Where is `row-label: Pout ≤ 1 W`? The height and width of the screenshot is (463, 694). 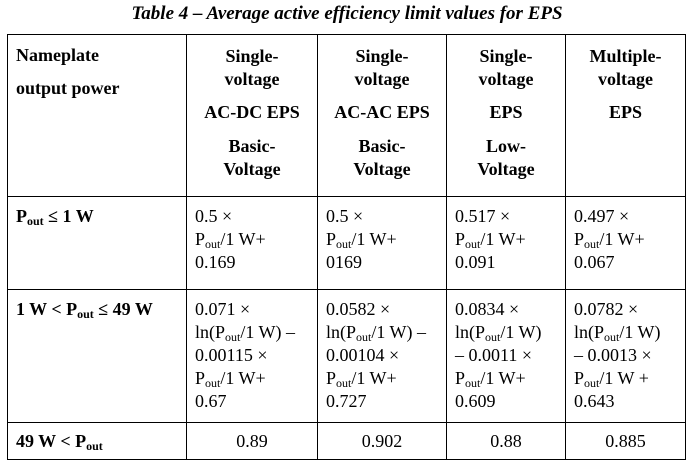
row-label: Pout ≤ 1 W is located at coordinates (97, 243).